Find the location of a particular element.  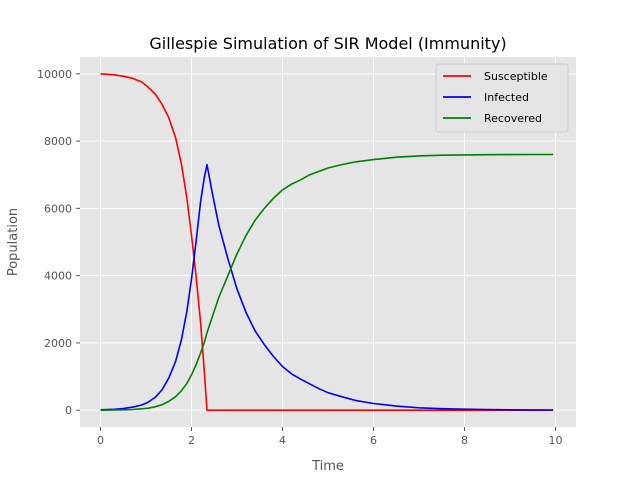

legend-label-infected: Infected is located at coordinates (506, 97).